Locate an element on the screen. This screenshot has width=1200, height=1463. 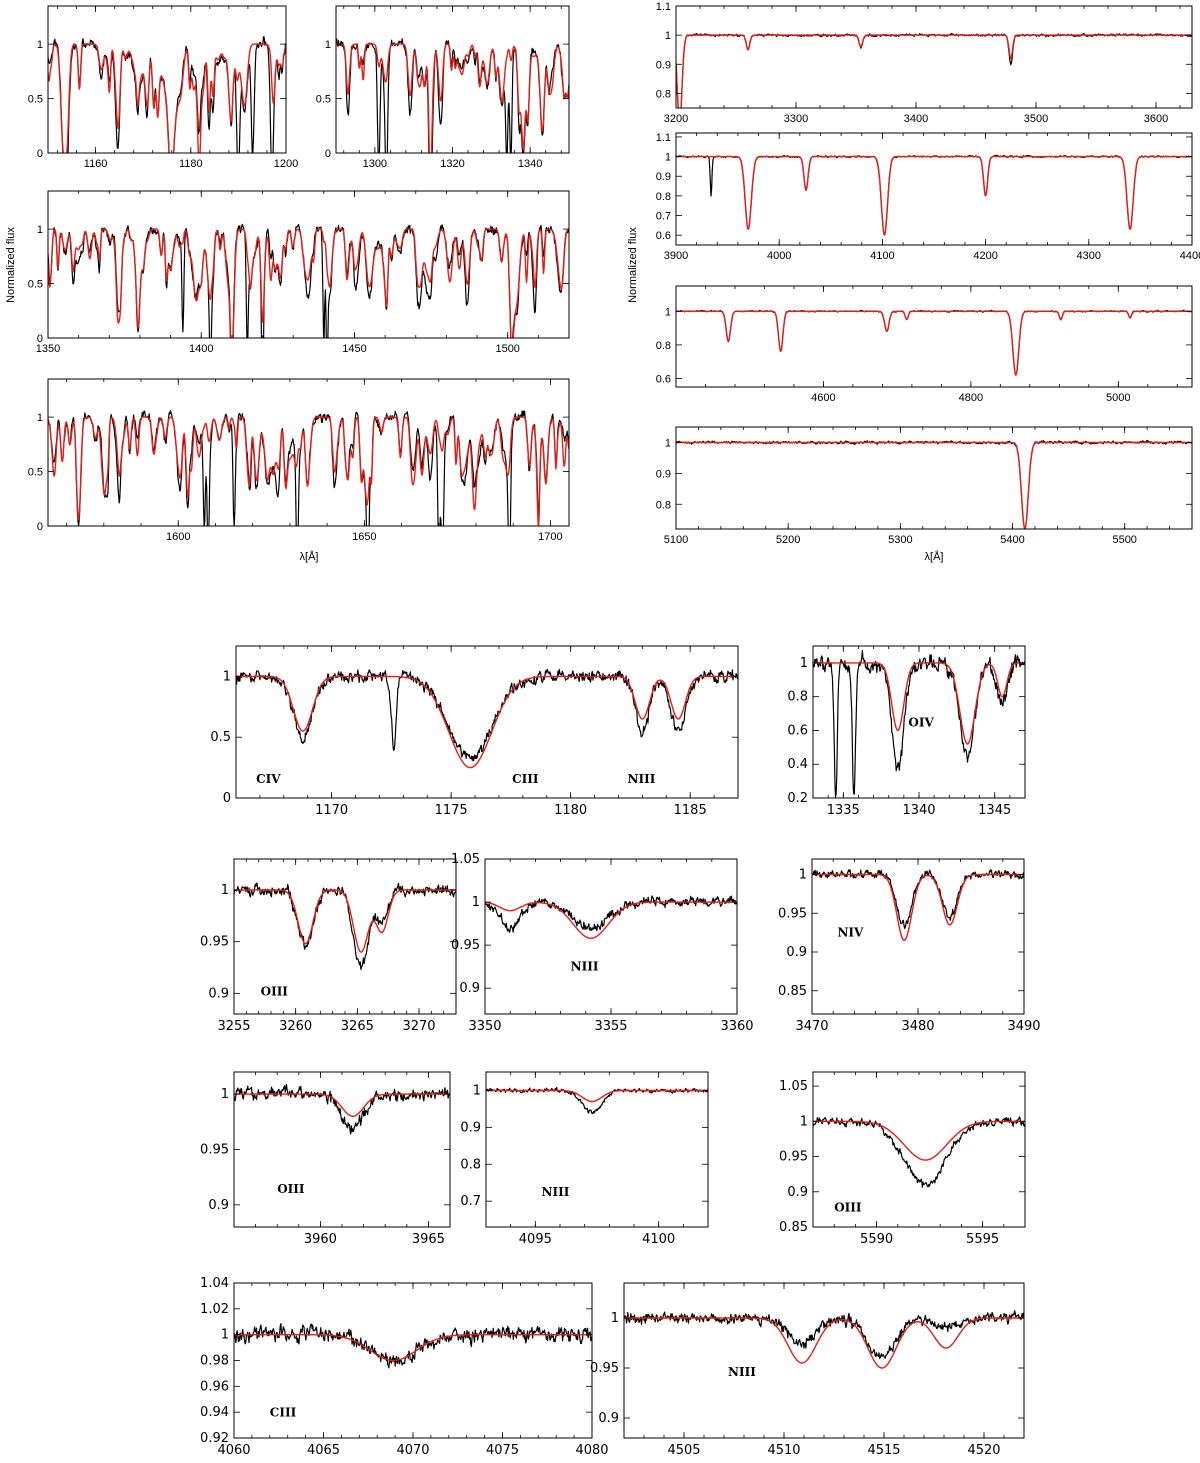
x-tick-label: 4800 is located at coordinates (971, 398).